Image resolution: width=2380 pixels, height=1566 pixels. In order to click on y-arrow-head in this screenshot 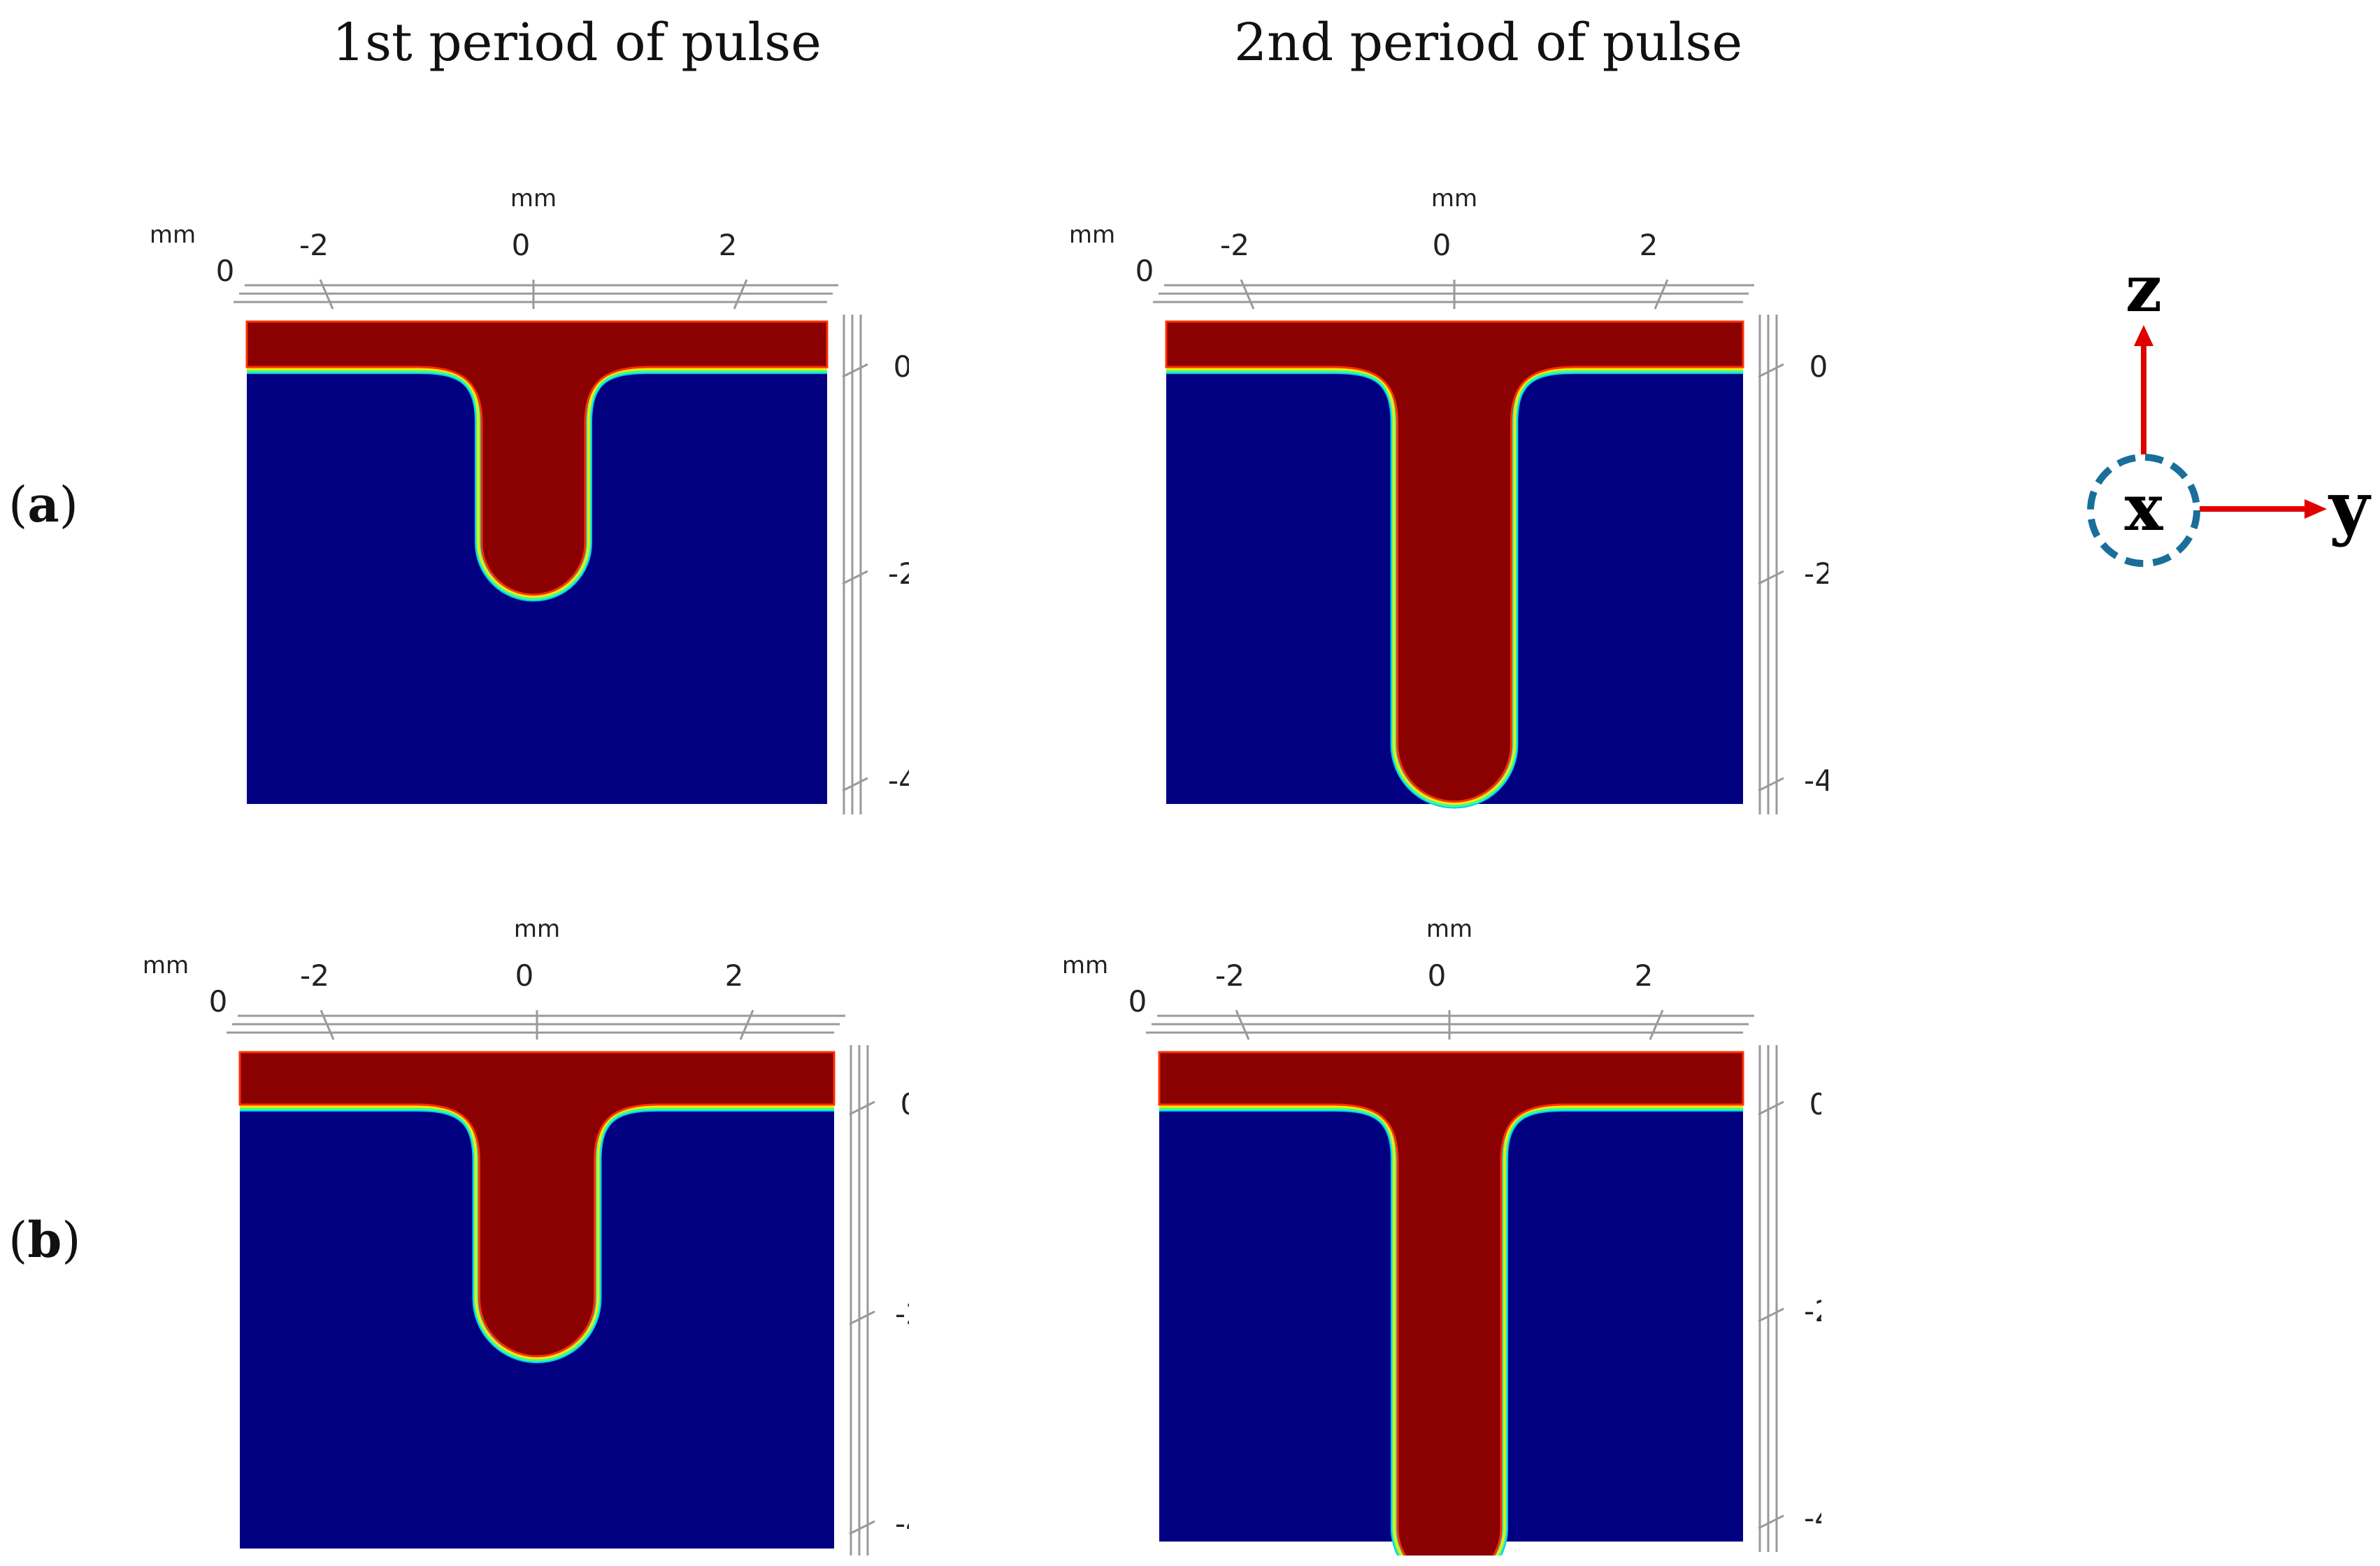, I will do `click(2315, 509)`.